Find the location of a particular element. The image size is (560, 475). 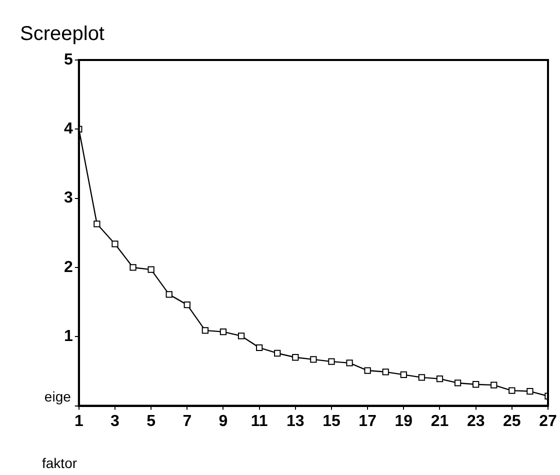

x-tick-label: 5 is located at coordinates (151, 421).